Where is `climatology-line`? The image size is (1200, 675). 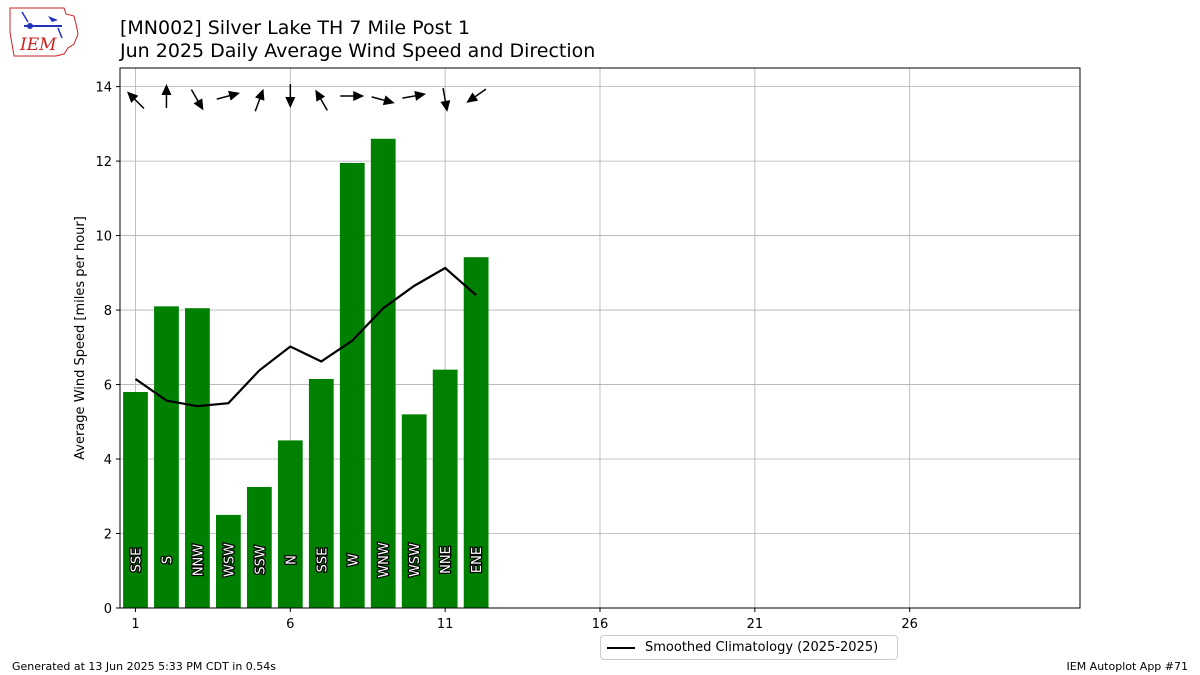
climatology-line is located at coordinates (305, 337).